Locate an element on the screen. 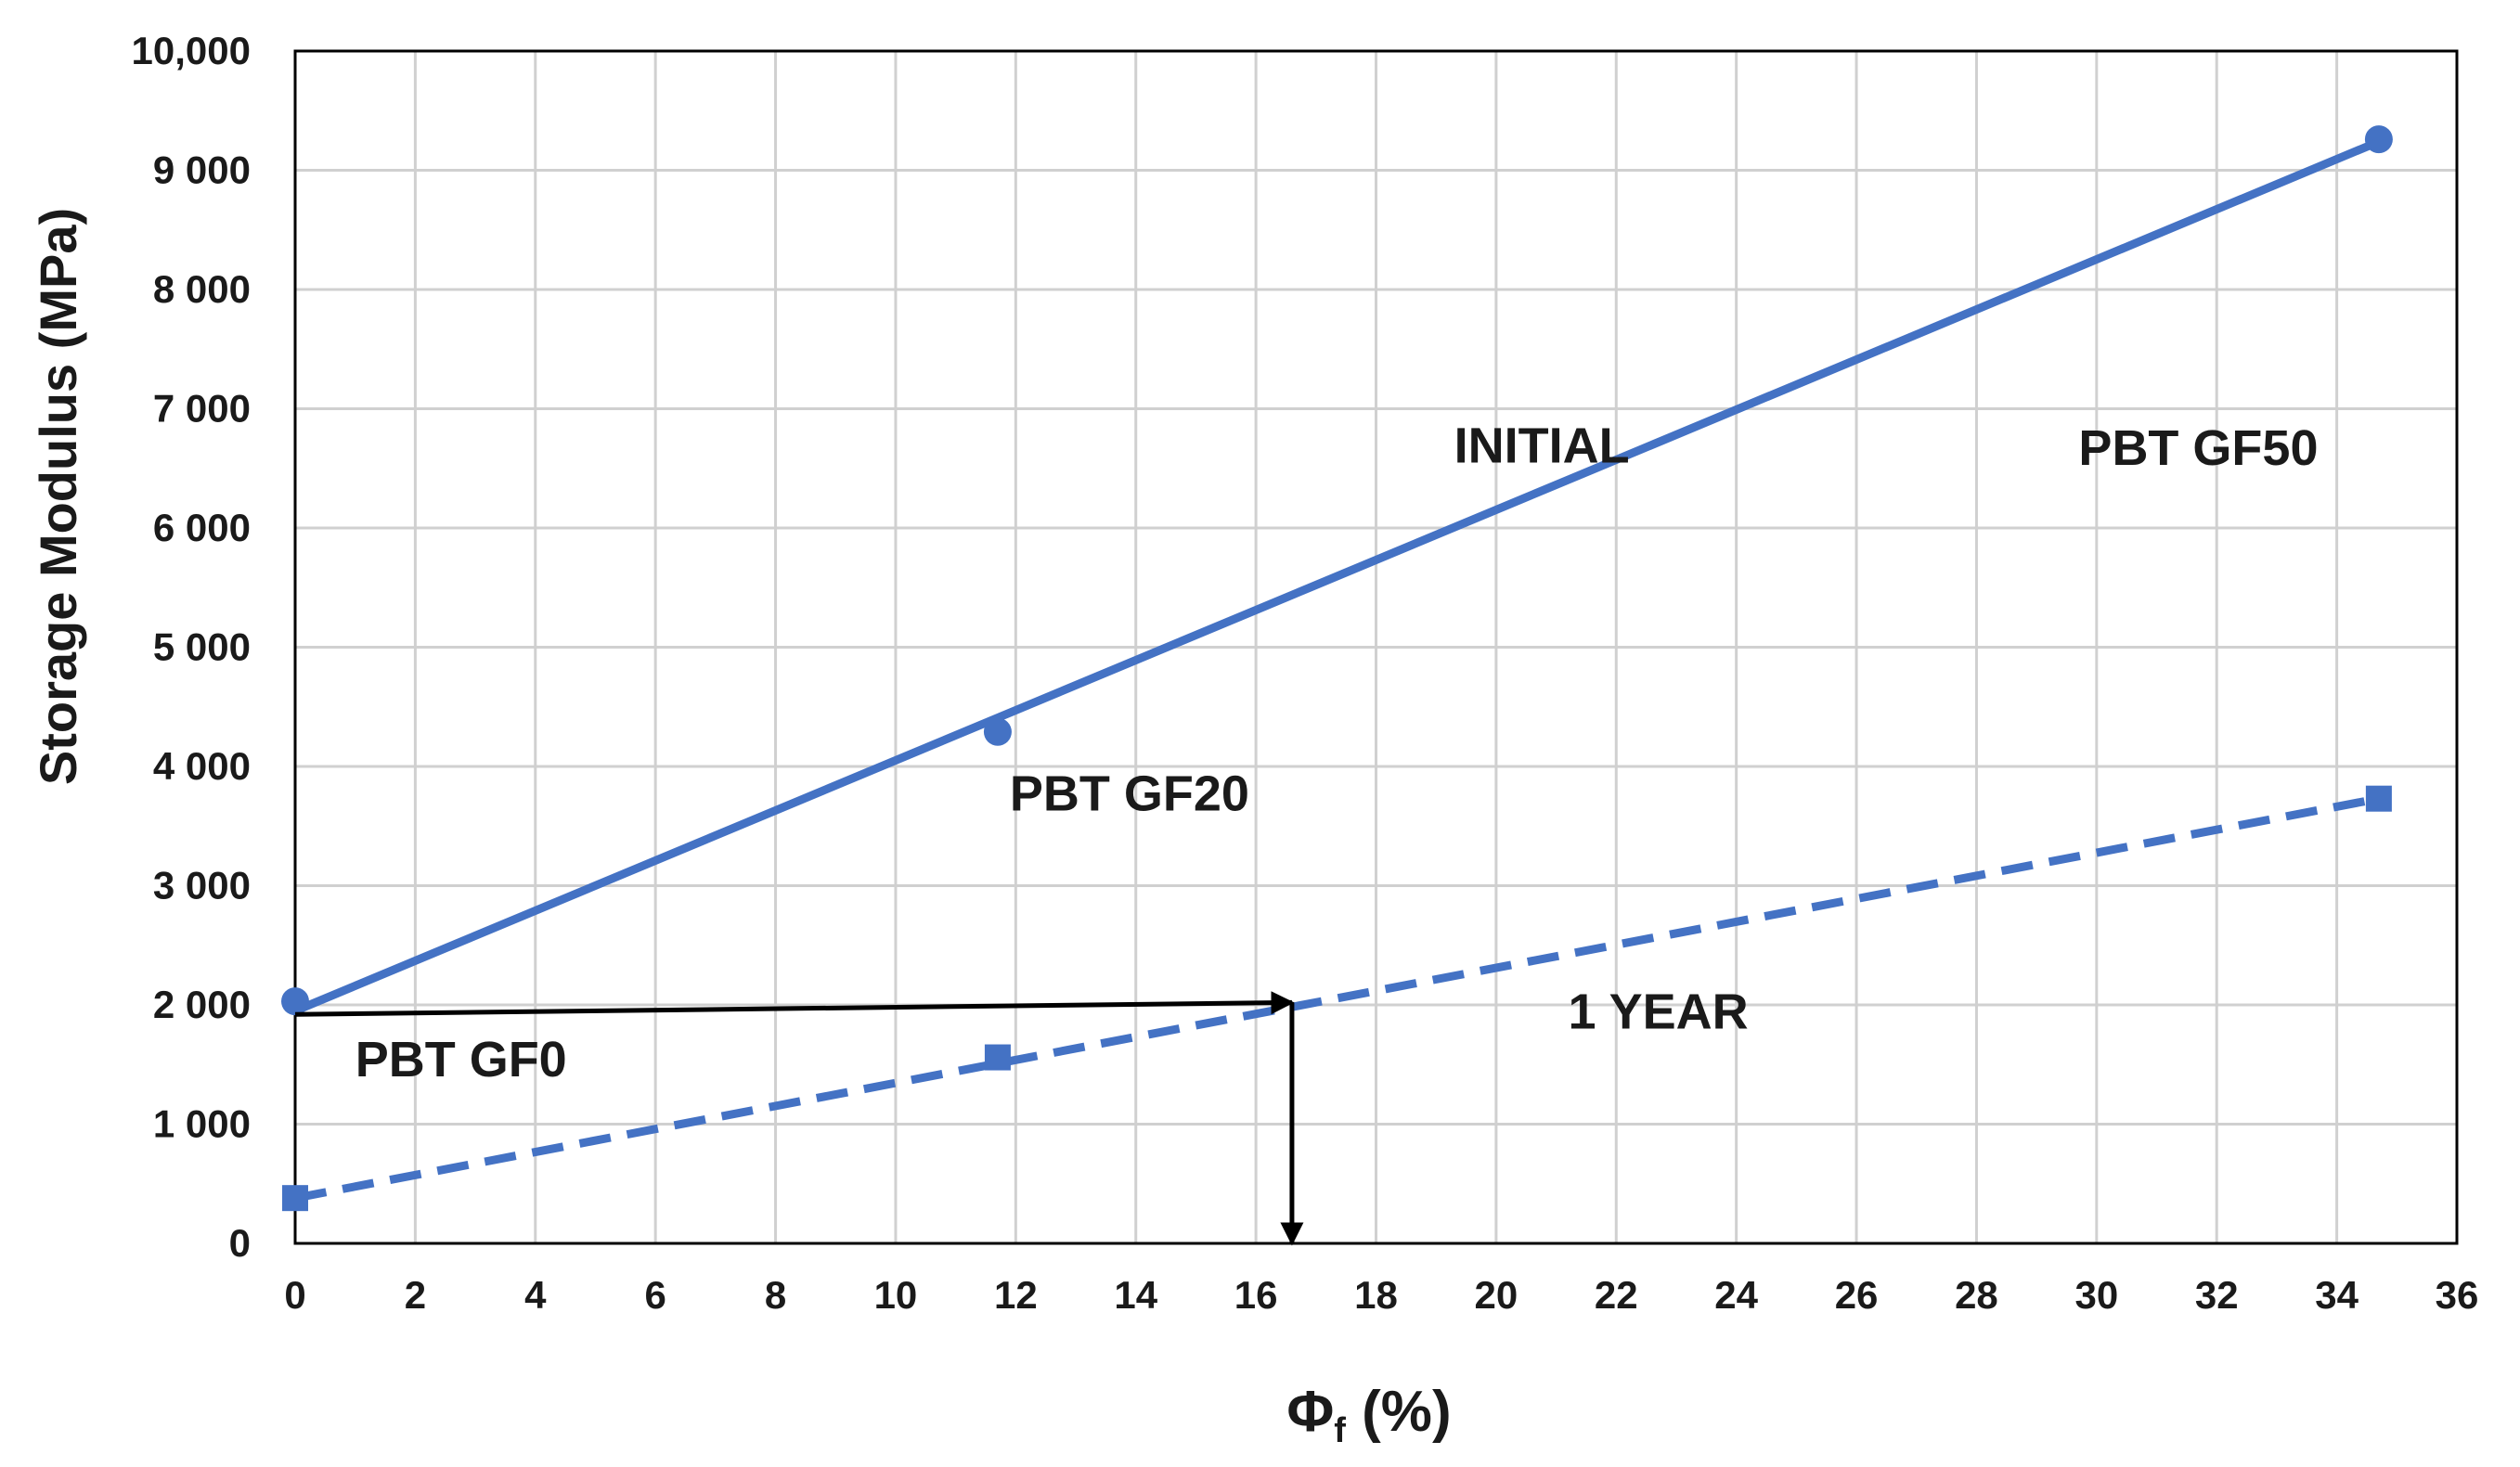  annotation-gf50: PBT GF50 is located at coordinates (2198, 448).